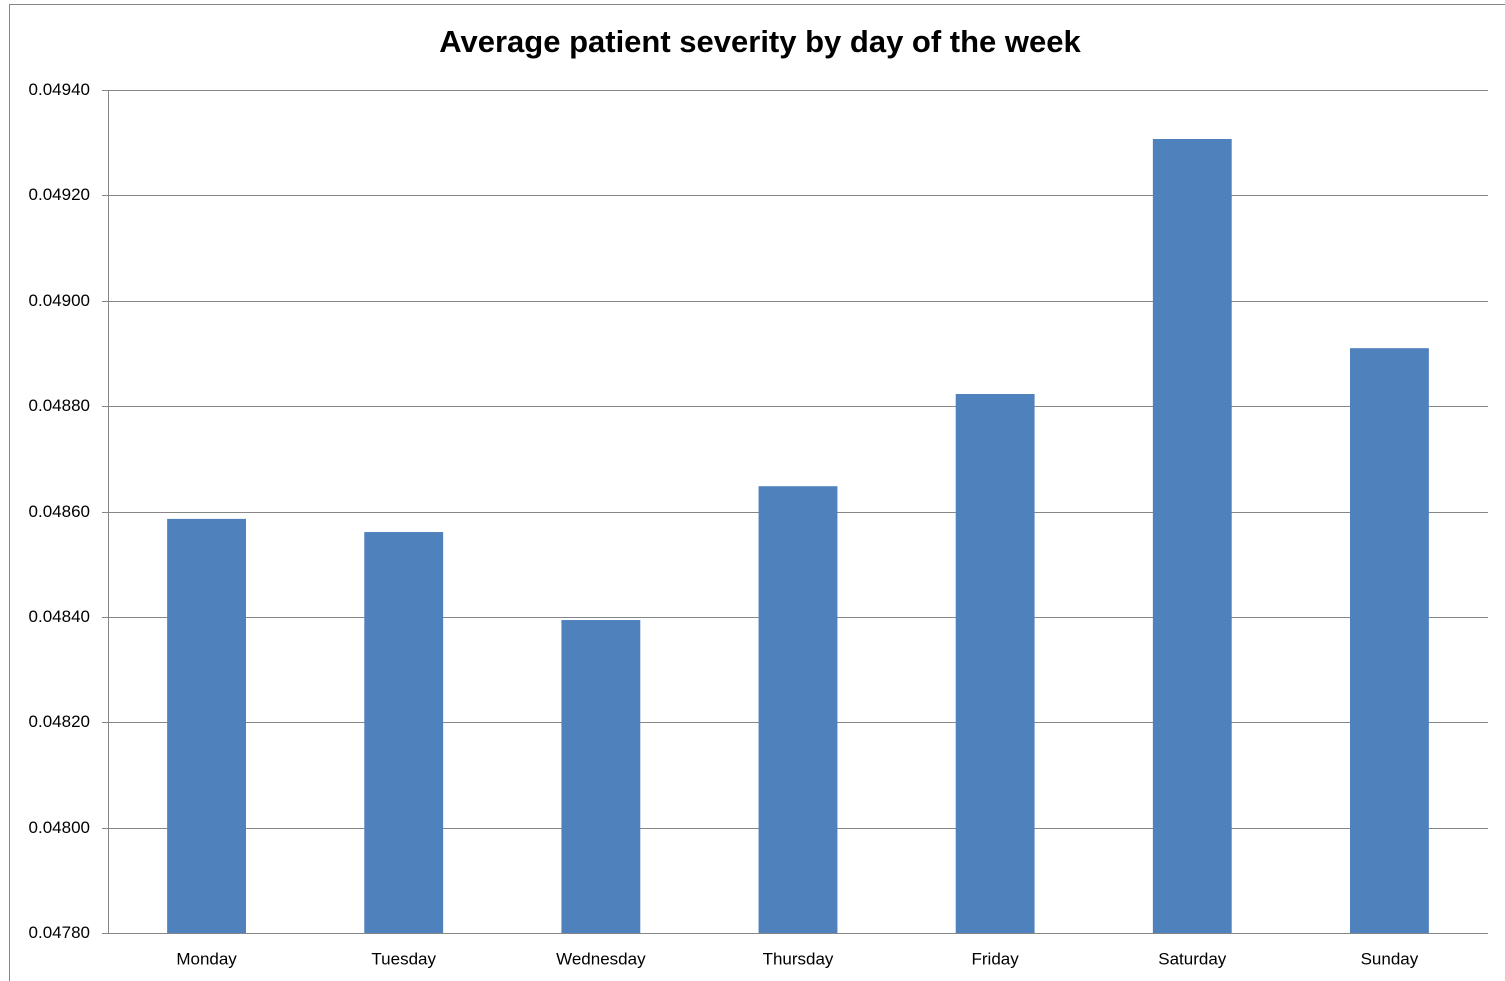 This screenshot has height=981, width=1505. I want to click on x-tick-label: Sunday, so click(1390, 958).